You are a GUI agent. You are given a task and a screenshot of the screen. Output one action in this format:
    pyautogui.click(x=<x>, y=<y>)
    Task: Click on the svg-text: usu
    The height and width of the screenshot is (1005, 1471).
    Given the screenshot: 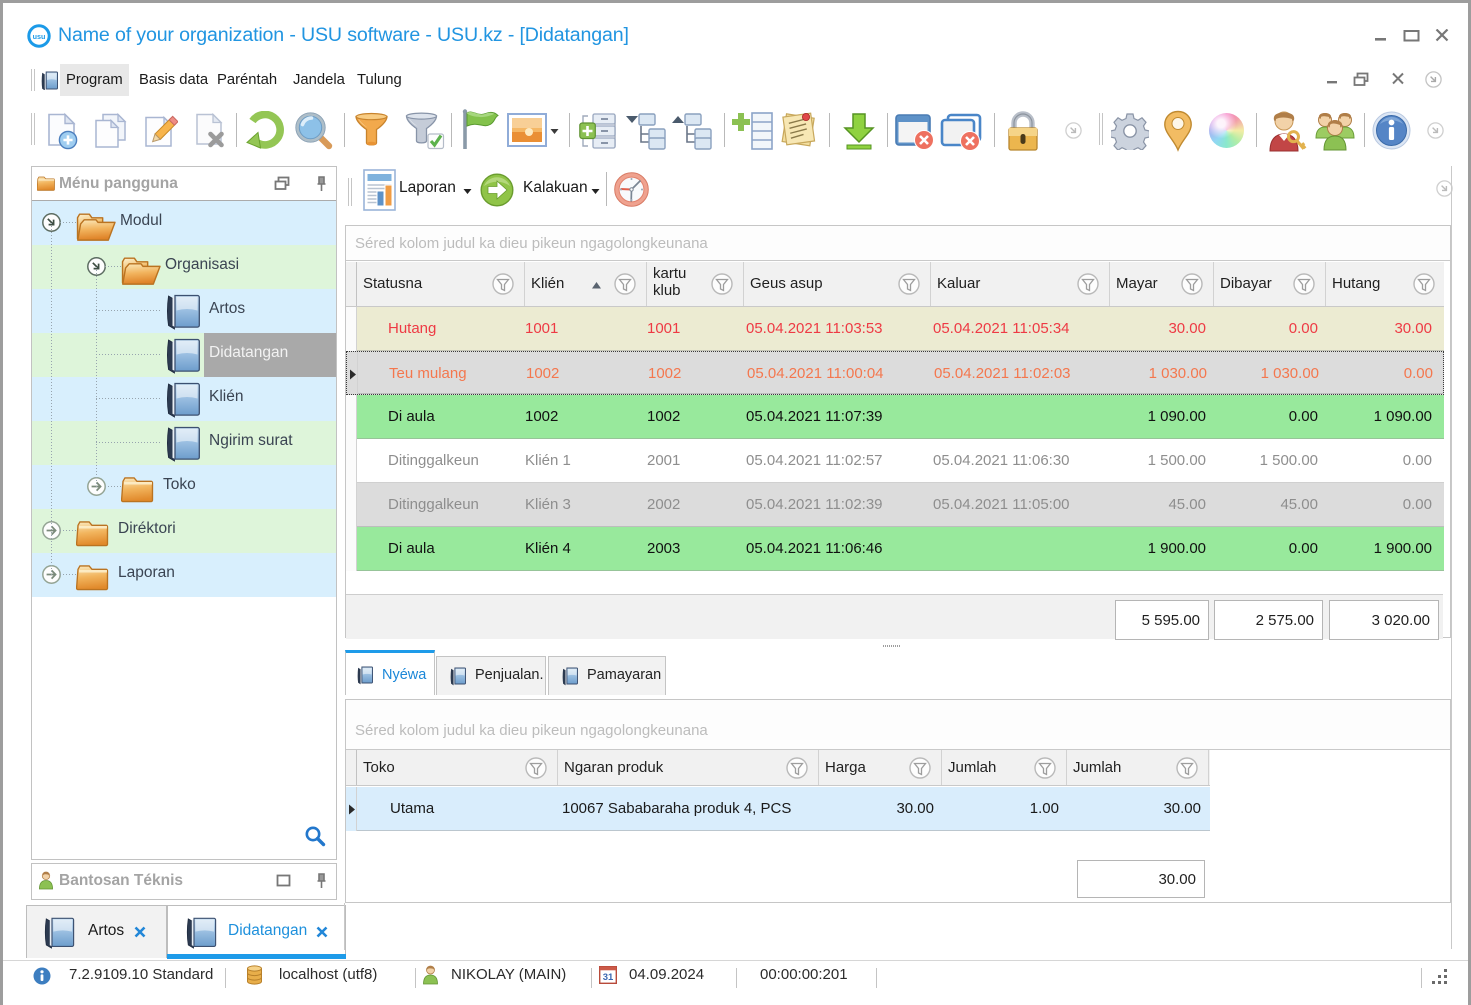 What is the action you would take?
    pyautogui.click(x=39, y=36)
    